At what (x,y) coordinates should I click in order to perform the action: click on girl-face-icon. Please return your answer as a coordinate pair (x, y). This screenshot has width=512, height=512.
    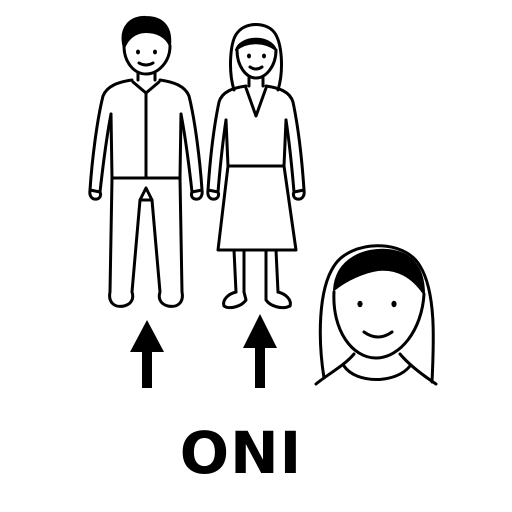
    Looking at the image, I should click on (376, 315).